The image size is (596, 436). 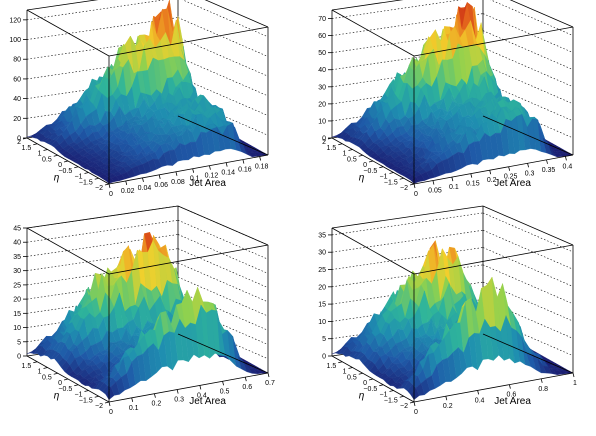 What do you see at coordinates (473, 184) in the screenshot?
I see `x-tick-label: 0.15` at bounding box center [473, 184].